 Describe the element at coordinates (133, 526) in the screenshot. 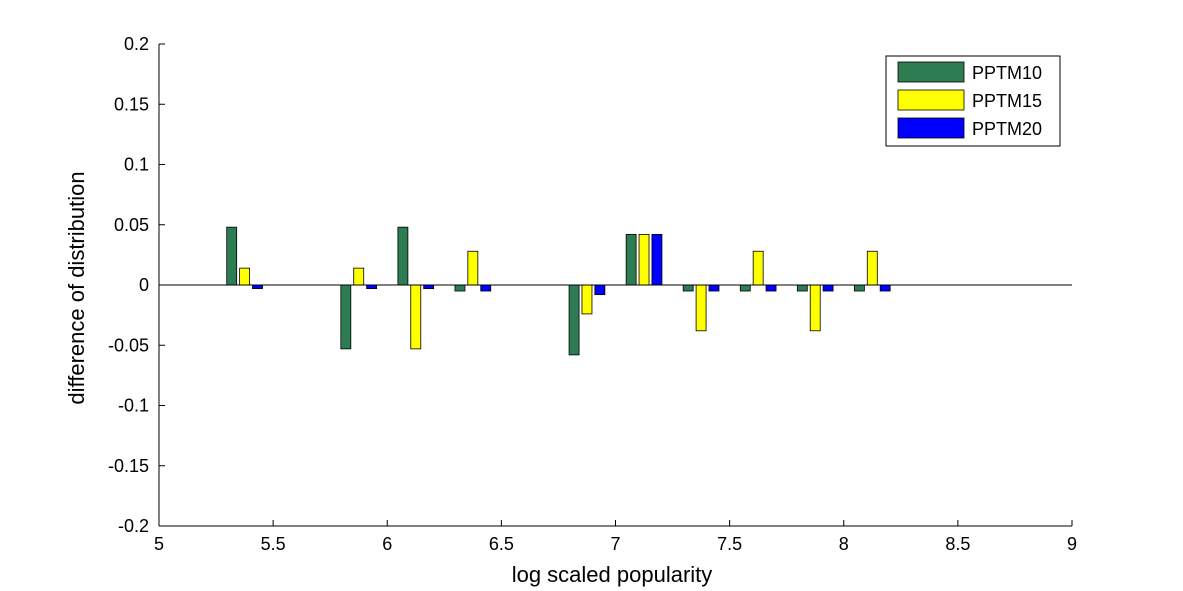

I see `y-tick-label: -0.2` at that location.